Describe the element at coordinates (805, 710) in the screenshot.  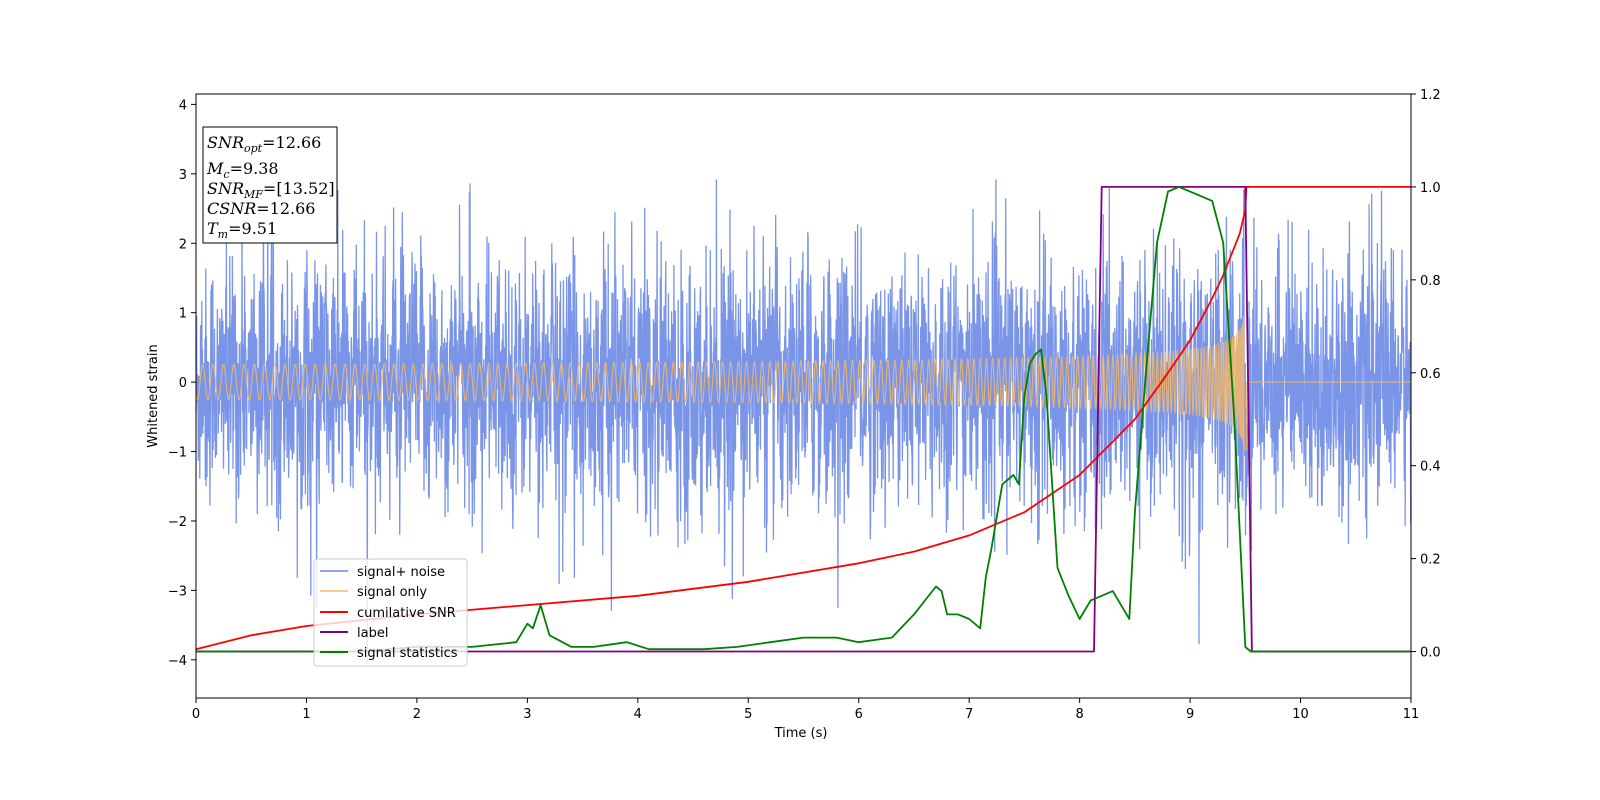
I see `x-axis: 0 1 2 3 4 5 6 7 8 9 10 11` at that location.